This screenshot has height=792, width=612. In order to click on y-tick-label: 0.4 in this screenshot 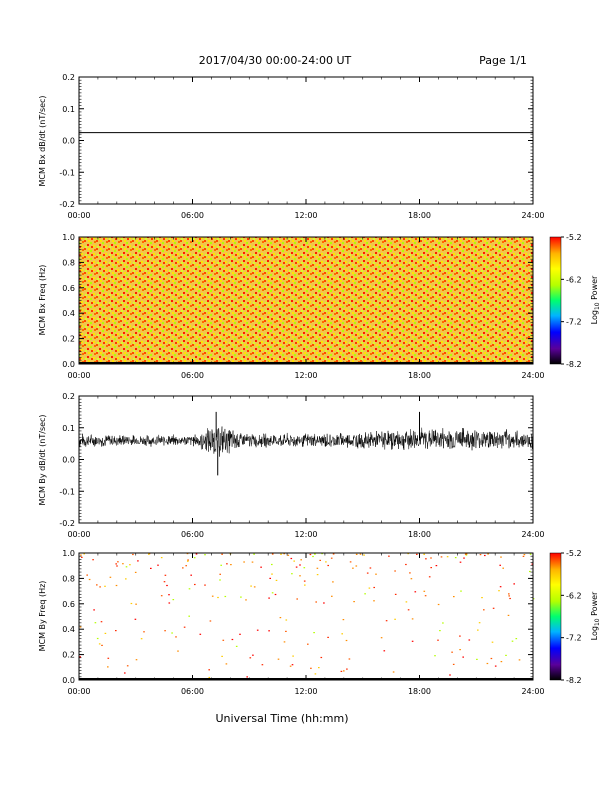, I will do `click(68, 313)`.